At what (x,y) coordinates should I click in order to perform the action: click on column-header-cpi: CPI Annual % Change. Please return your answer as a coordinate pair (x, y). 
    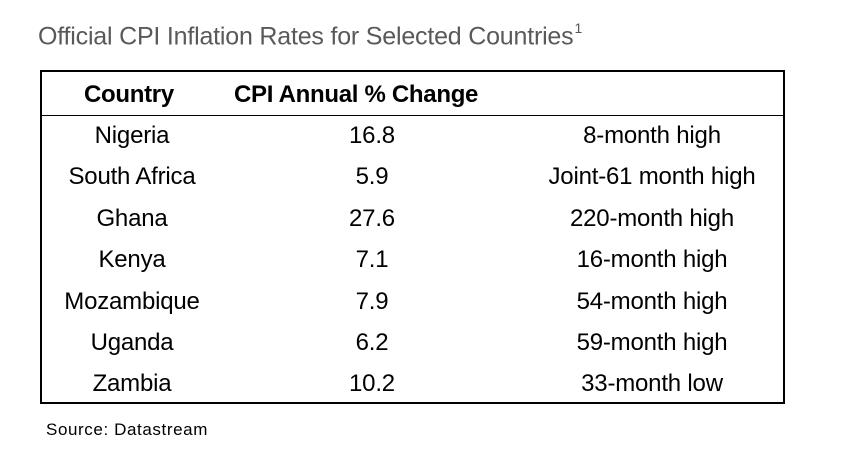
    Looking at the image, I should click on (356, 94).